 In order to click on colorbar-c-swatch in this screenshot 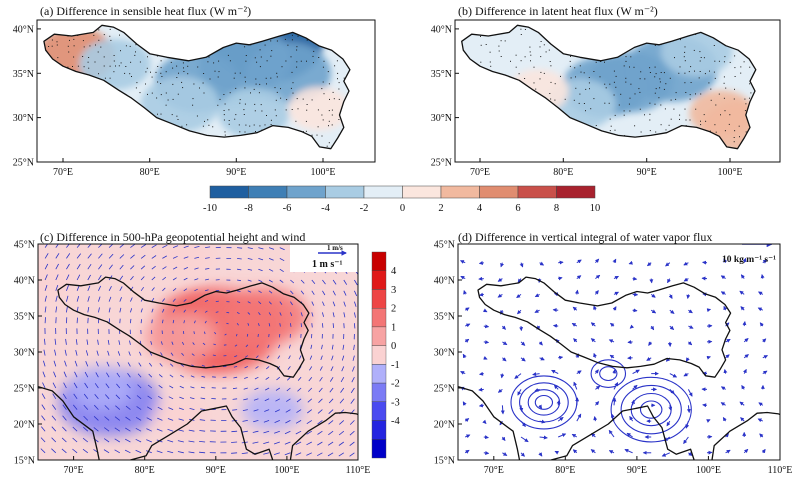, I will do `click(379, 411)`.